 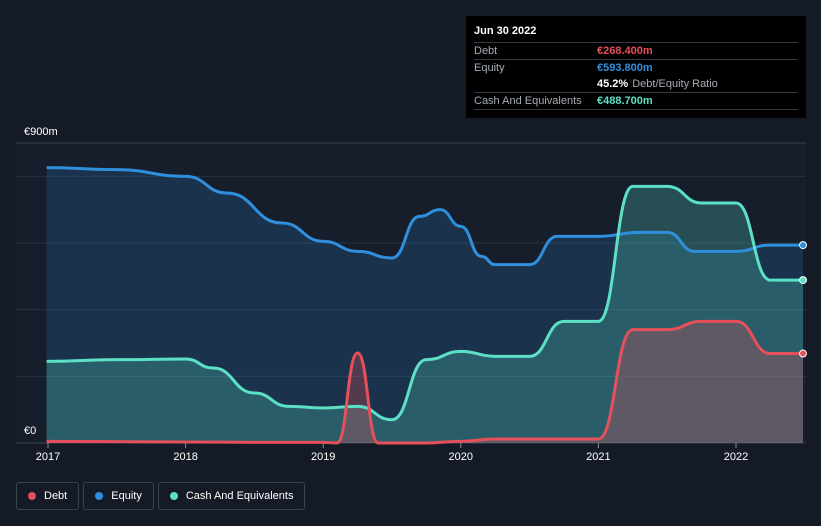 I want to click on debt-endpoint, so click(x=803, y=353).